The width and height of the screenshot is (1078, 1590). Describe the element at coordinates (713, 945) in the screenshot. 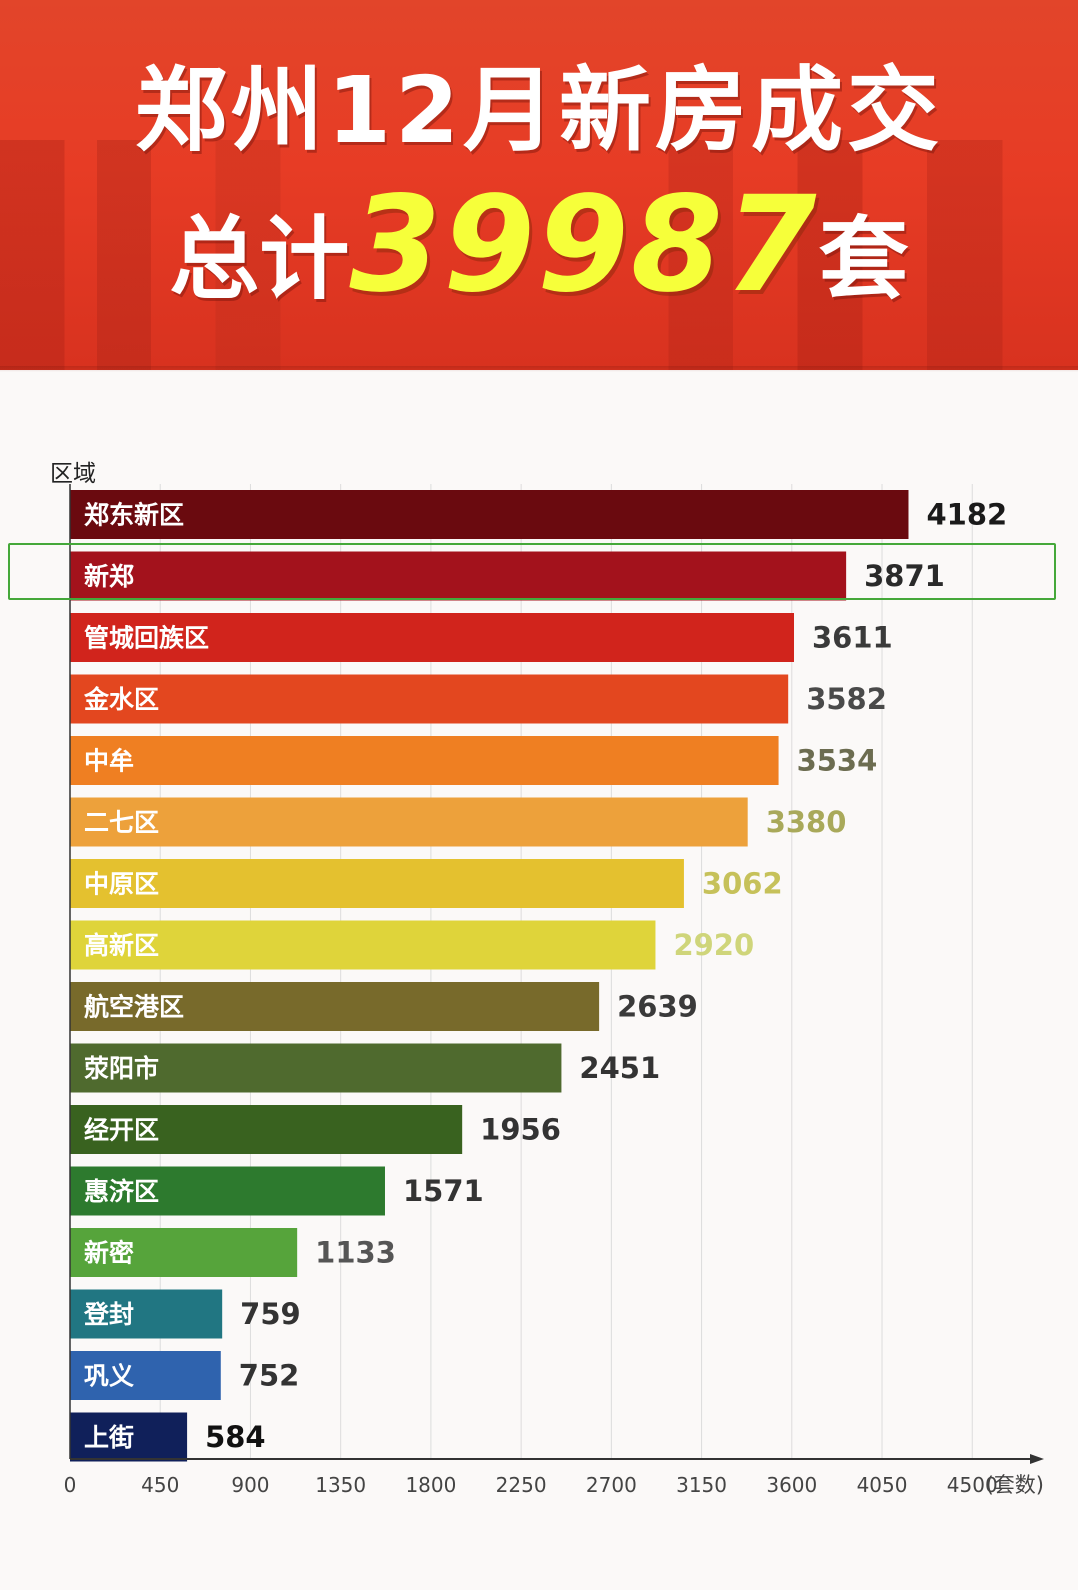

I see `value-label: 2920` at that location.